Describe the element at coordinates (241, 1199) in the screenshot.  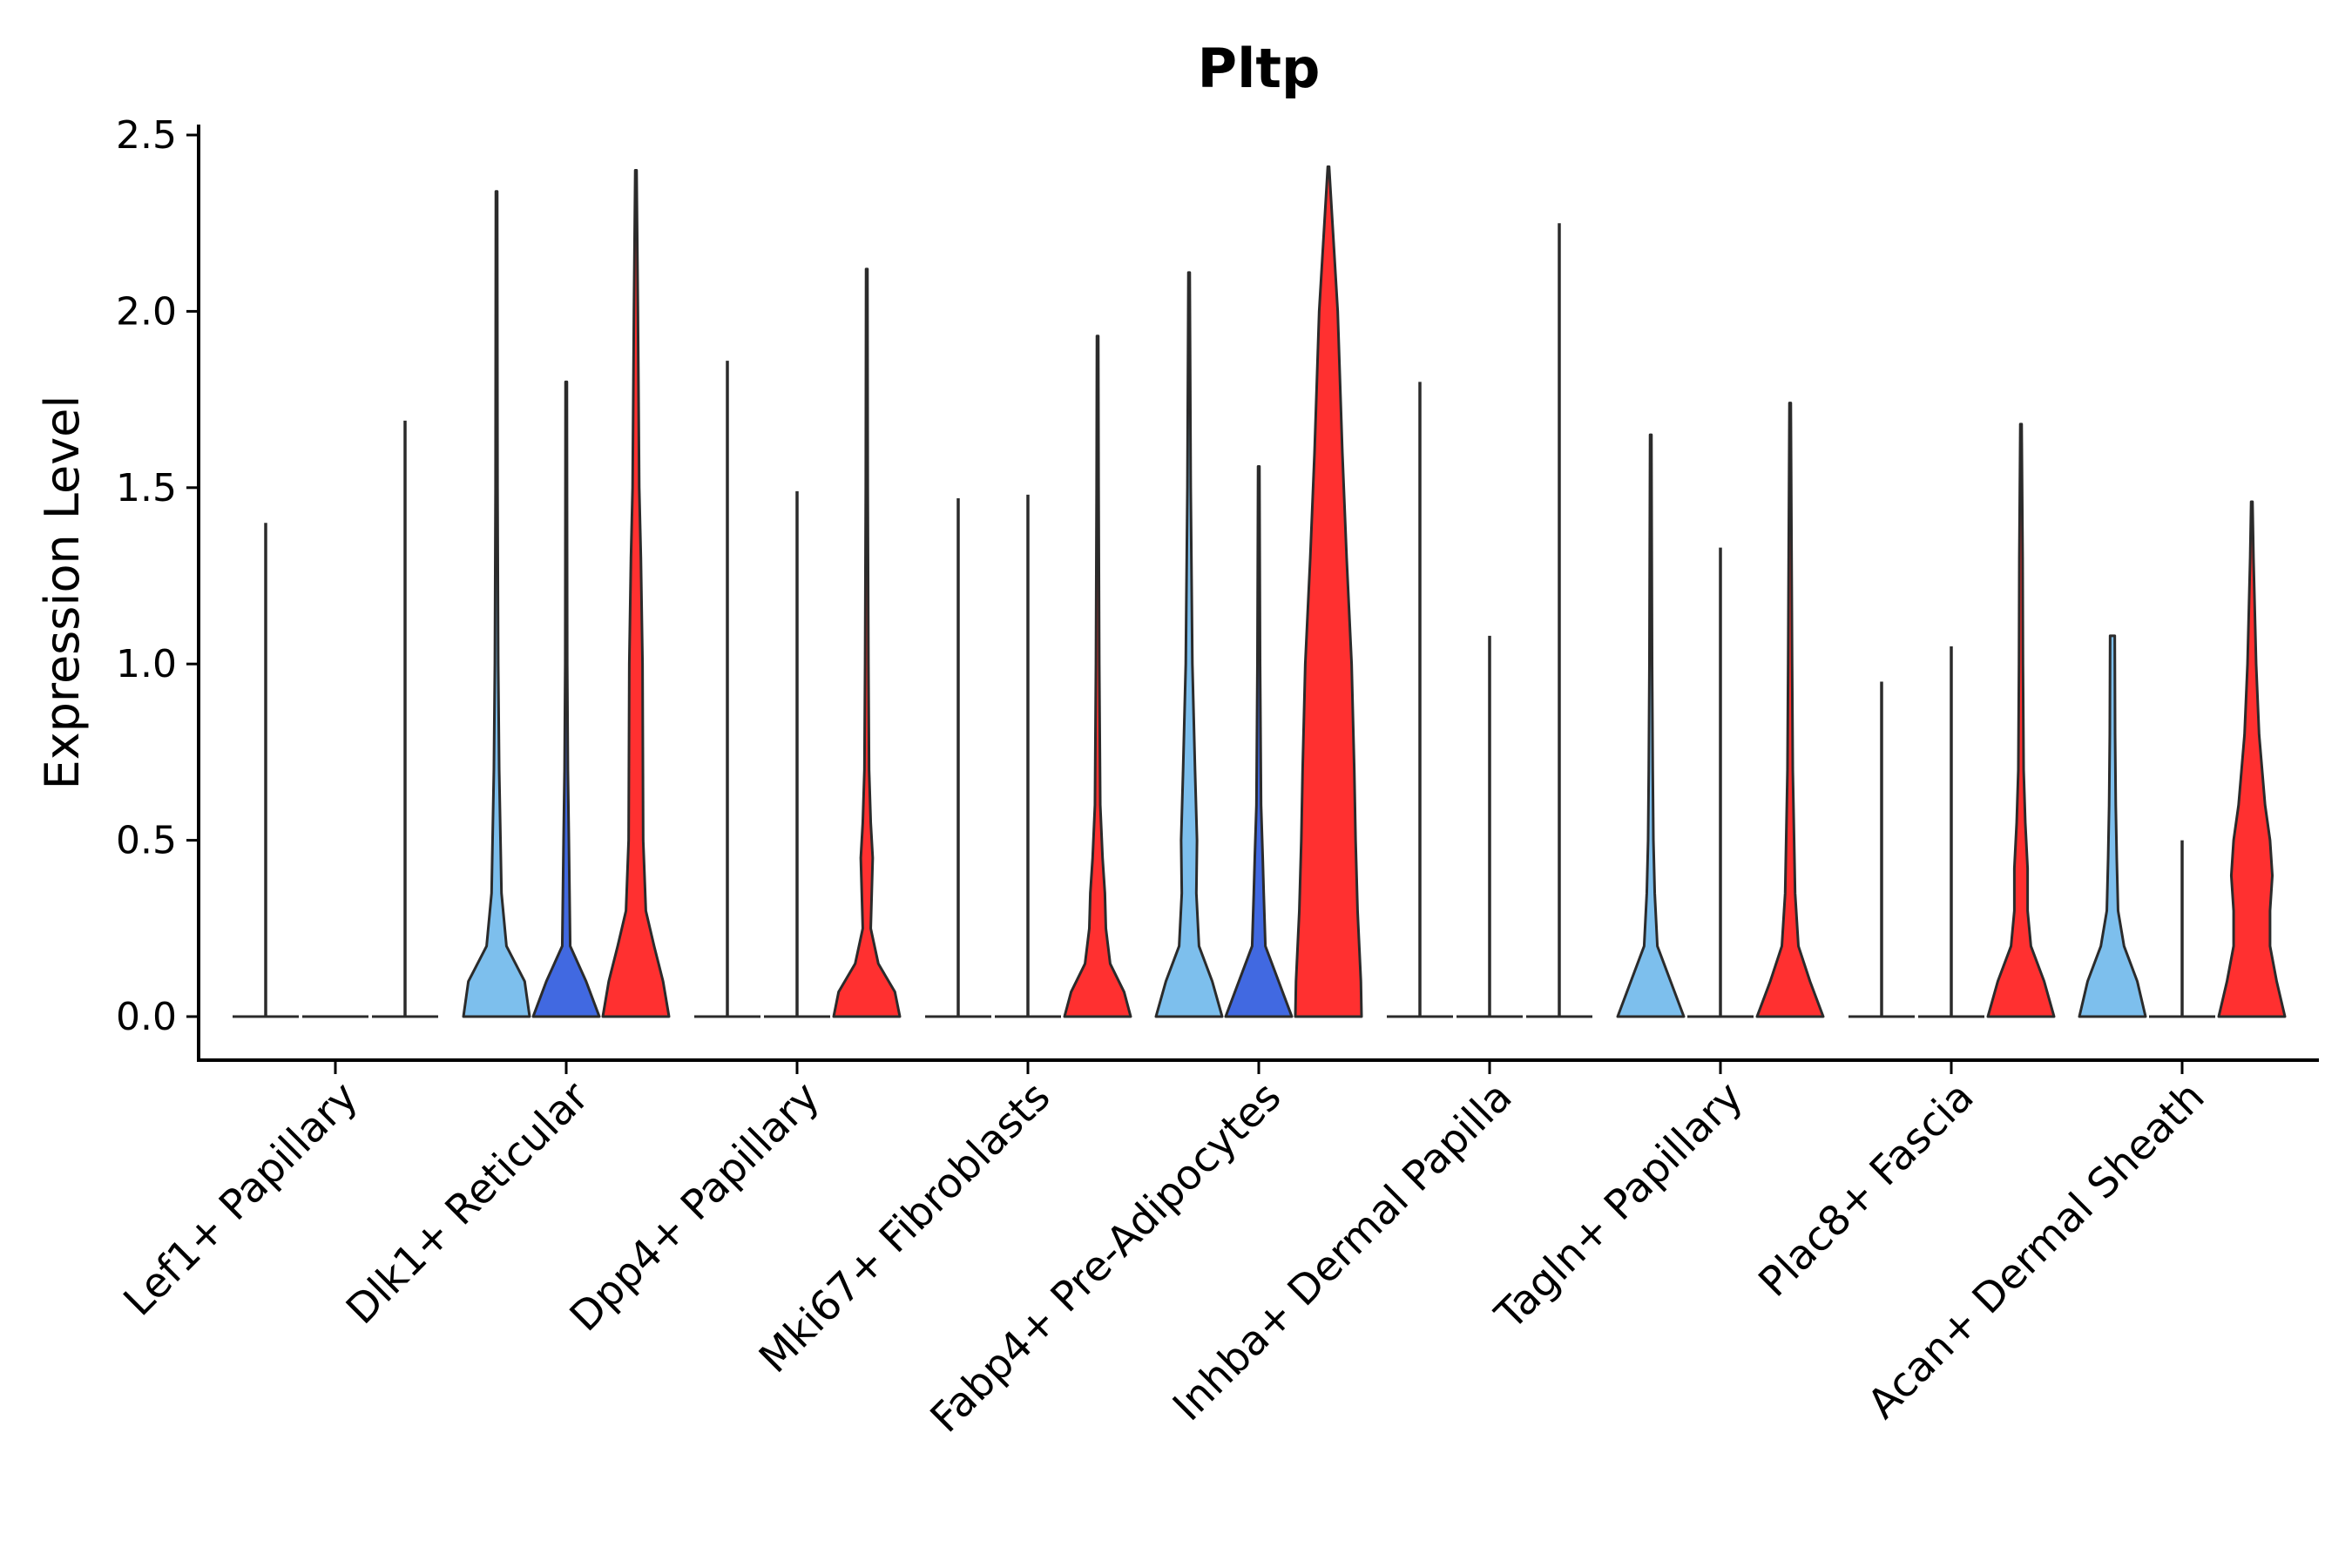
I see `x-tick-label: Lef1+ Papillary` at that location.